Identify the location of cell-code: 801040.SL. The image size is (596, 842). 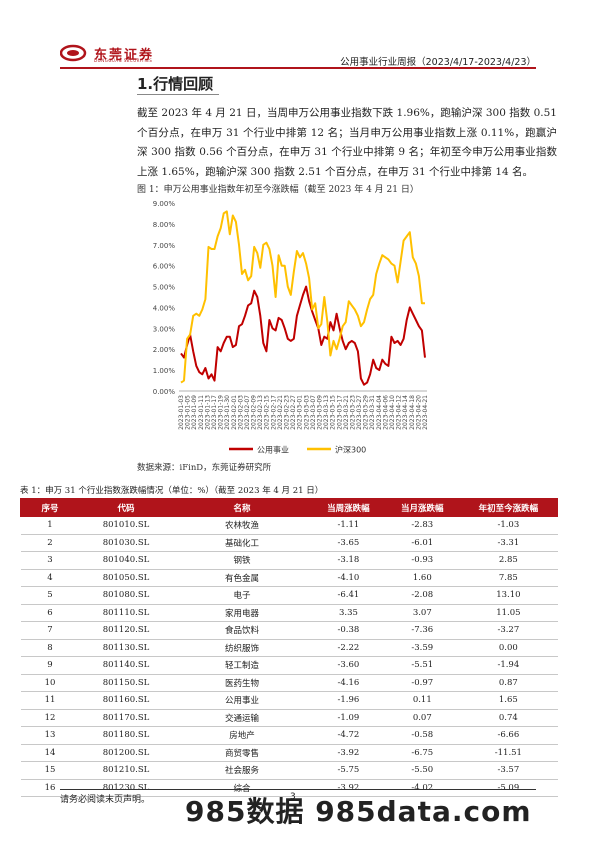
(126, 560).